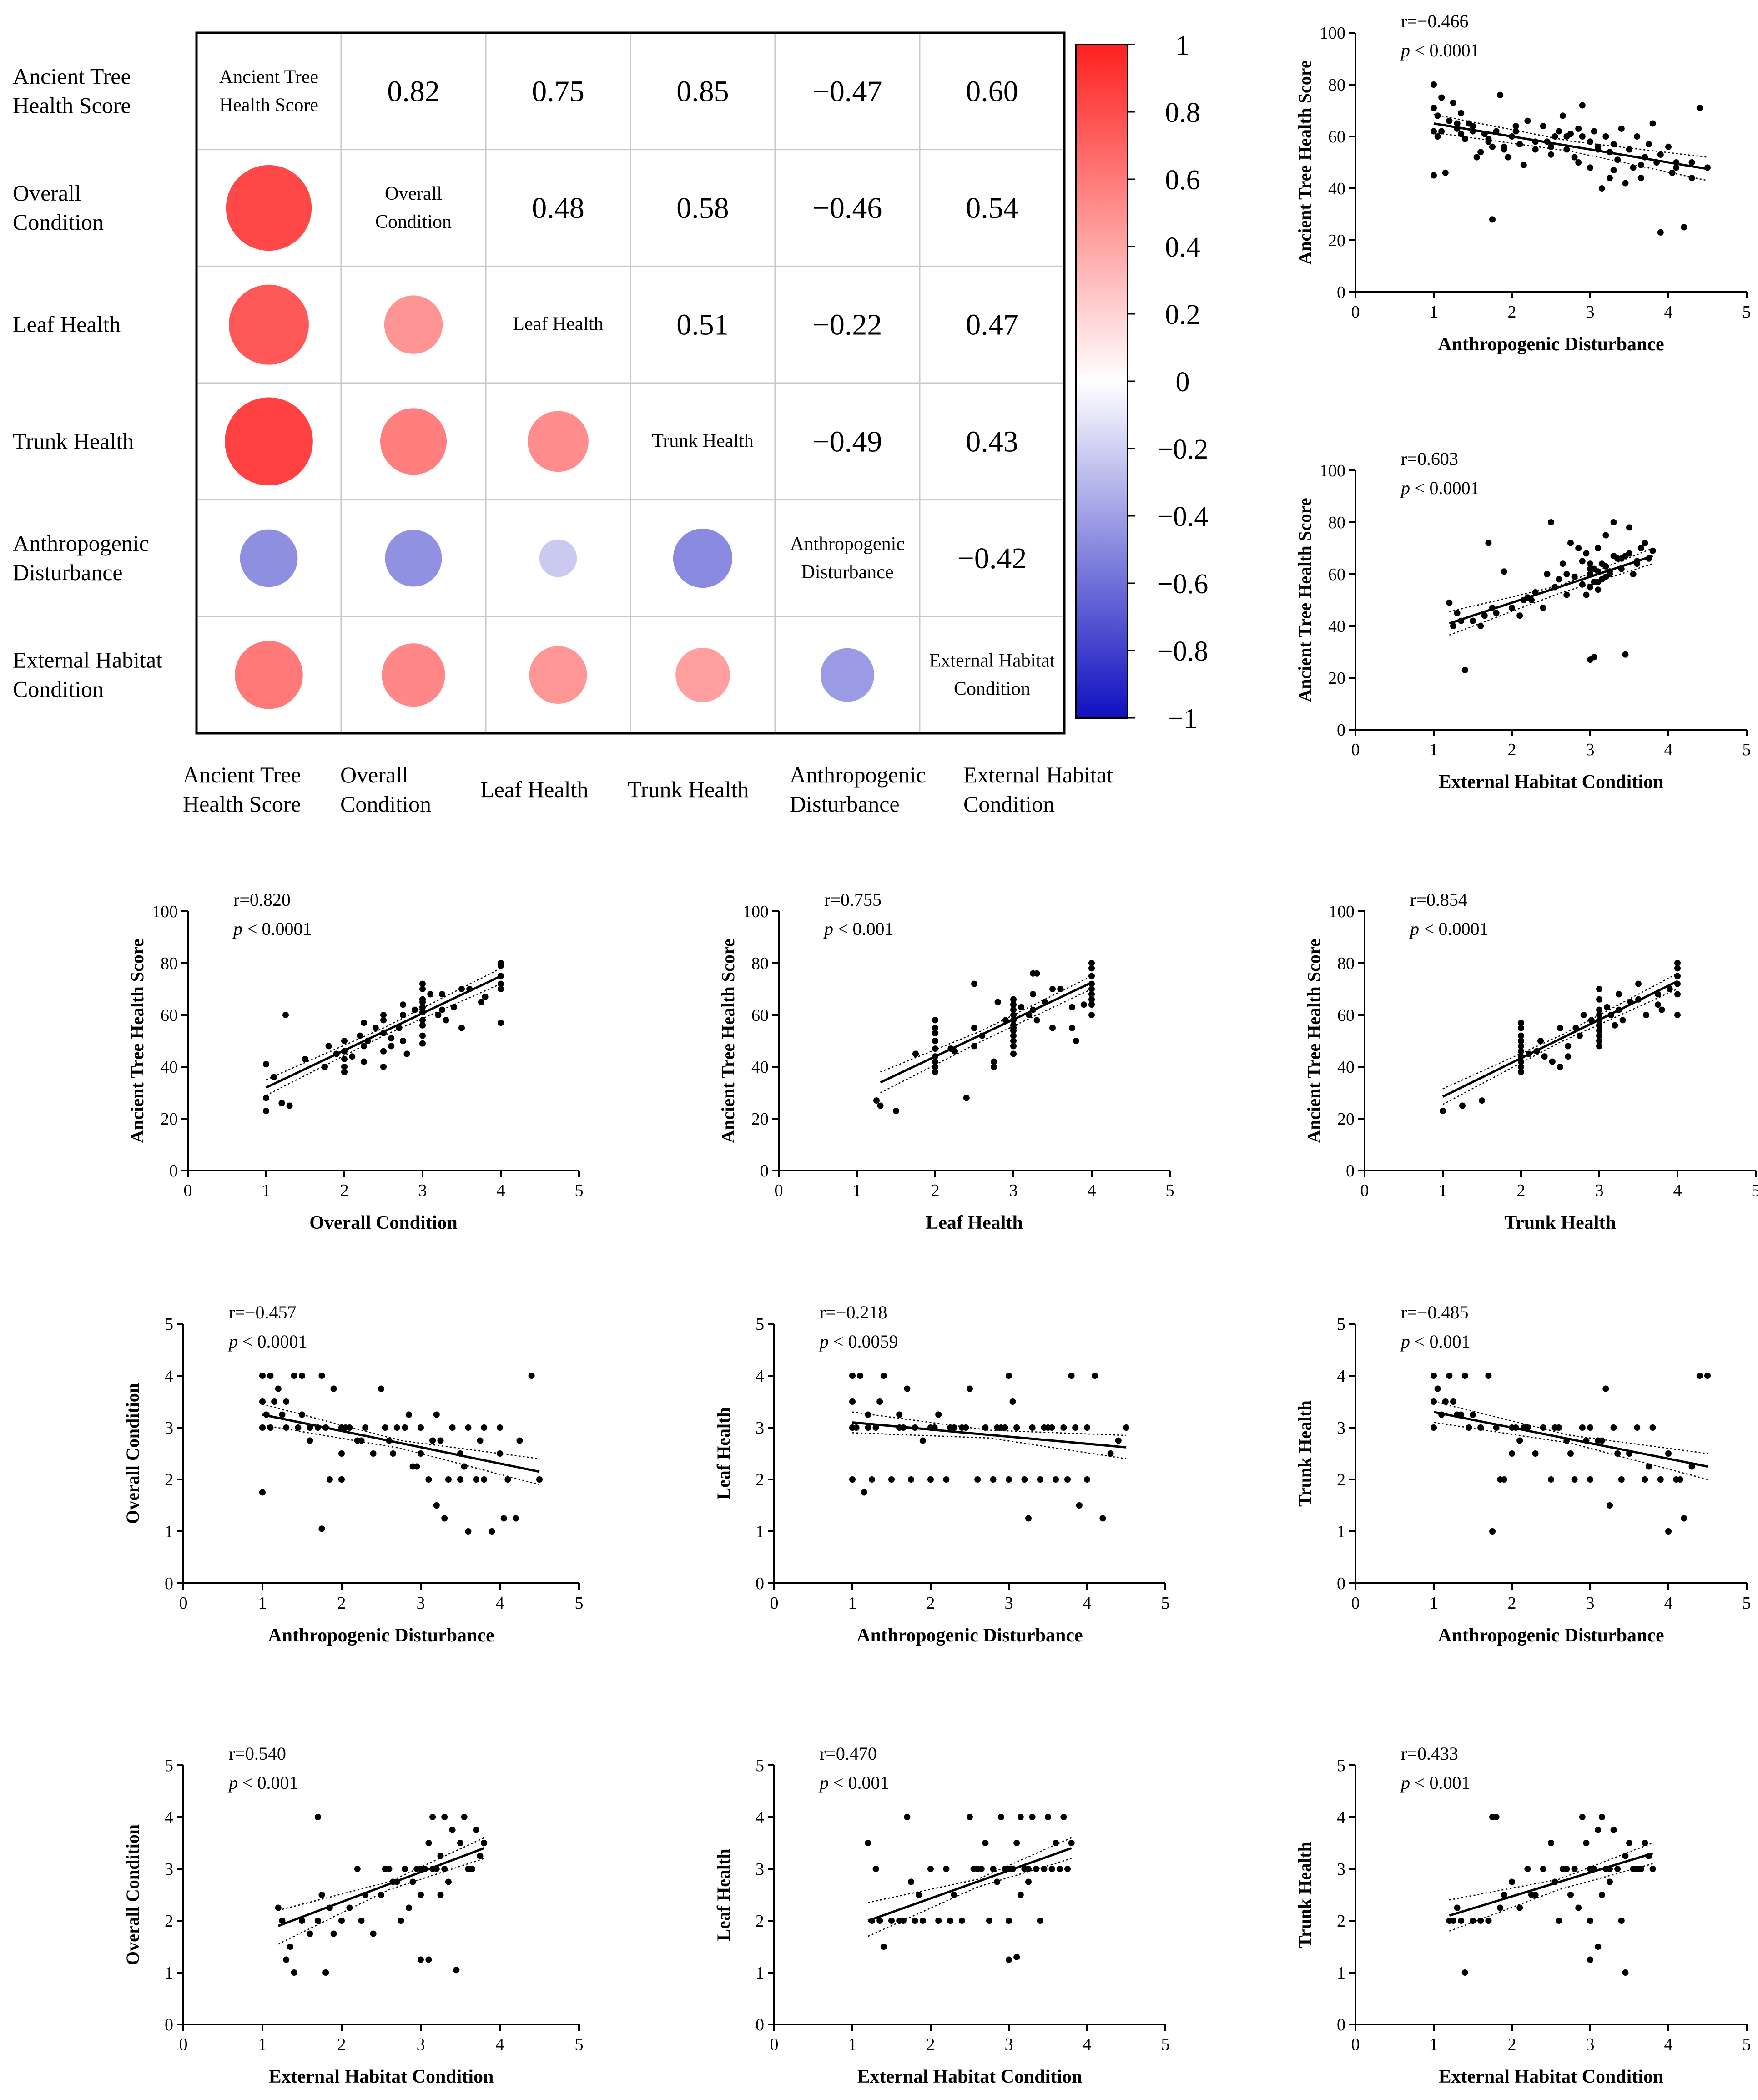 This screenshot has height=2100, width=1758. What do you see at coordinates (1600, 1190) in the screenshot?
I see `x-tick-label: 3` at bounding box center [1600, 1190].